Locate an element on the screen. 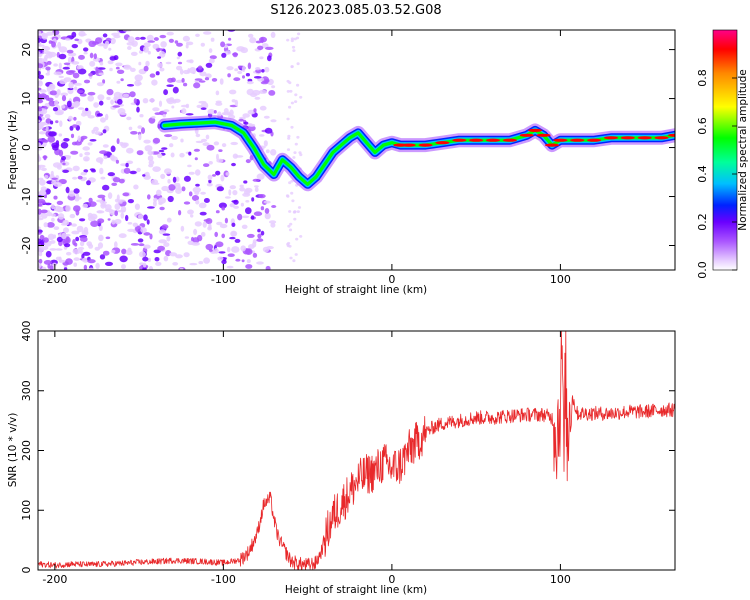 The width and height of the screenshot is (750, 600). spectrogram-ridge is located at coordinates (416, 153).